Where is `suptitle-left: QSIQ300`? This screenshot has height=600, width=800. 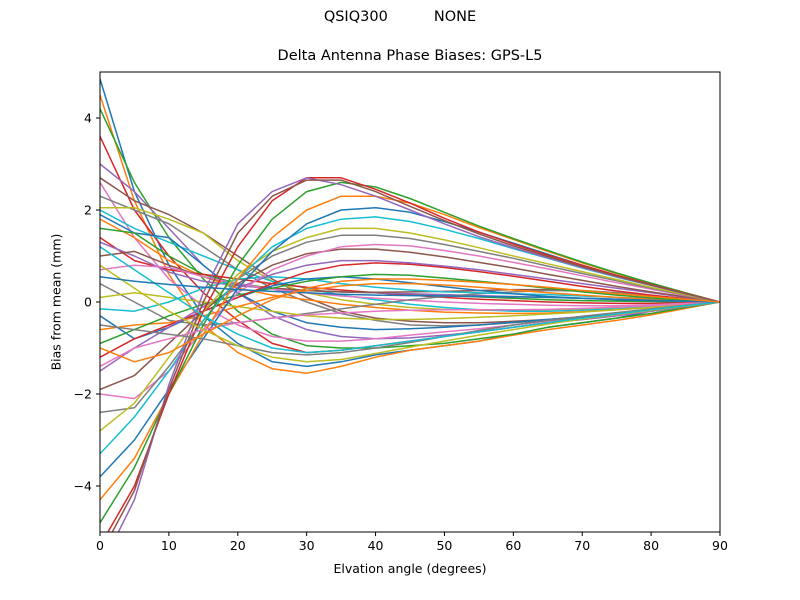
suptitle-left: QSIQ300 is located at coordinates (355, 17).